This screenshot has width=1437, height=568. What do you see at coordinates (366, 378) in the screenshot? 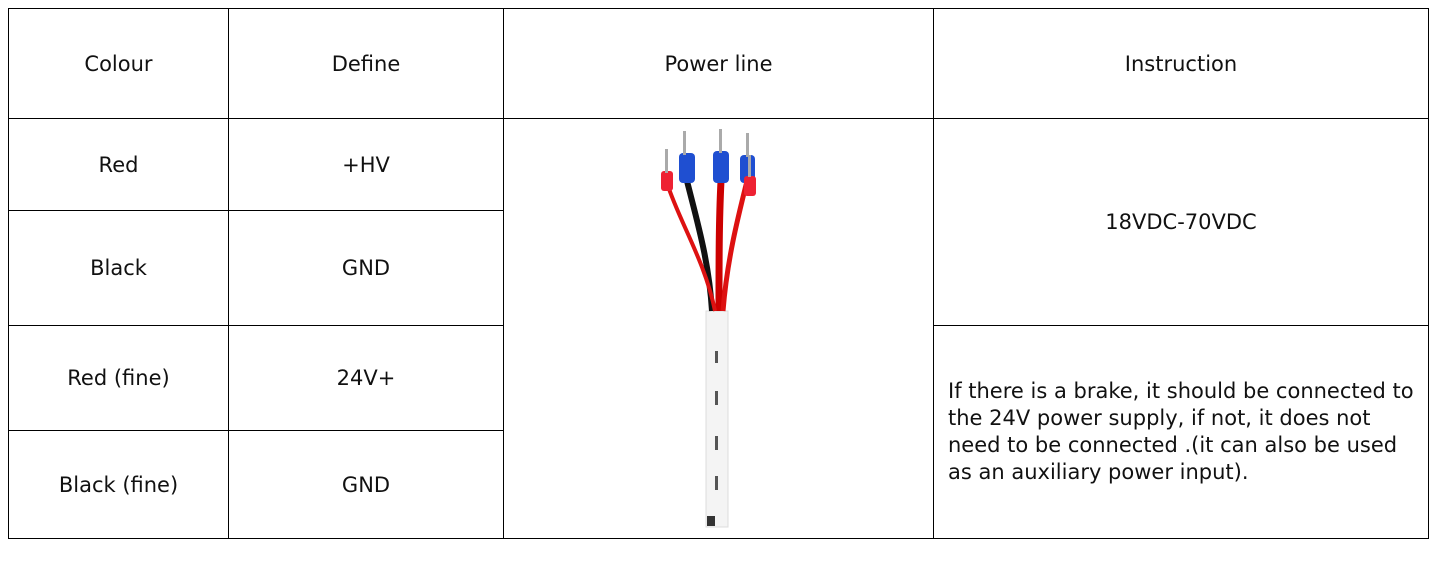
I see `cell: 24V+` at bounding box center [366, 378].